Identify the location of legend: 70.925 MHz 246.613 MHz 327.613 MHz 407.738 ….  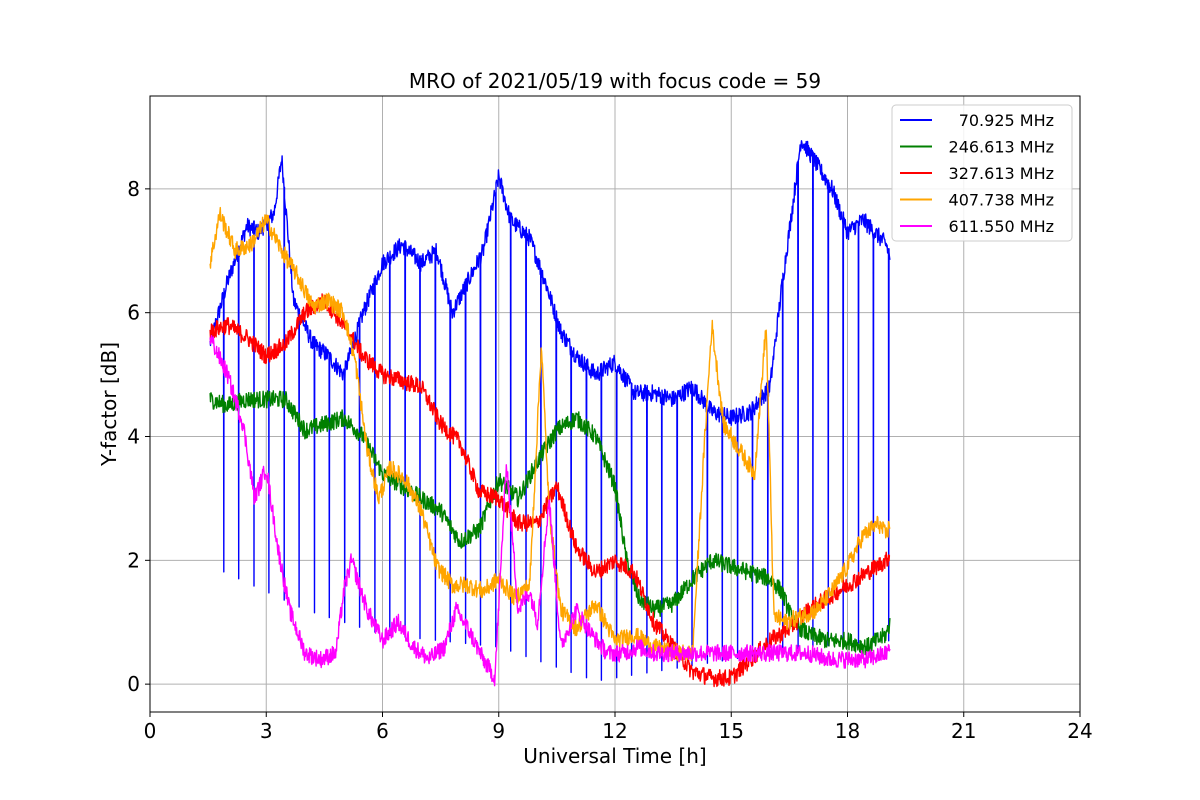
(982, 173).